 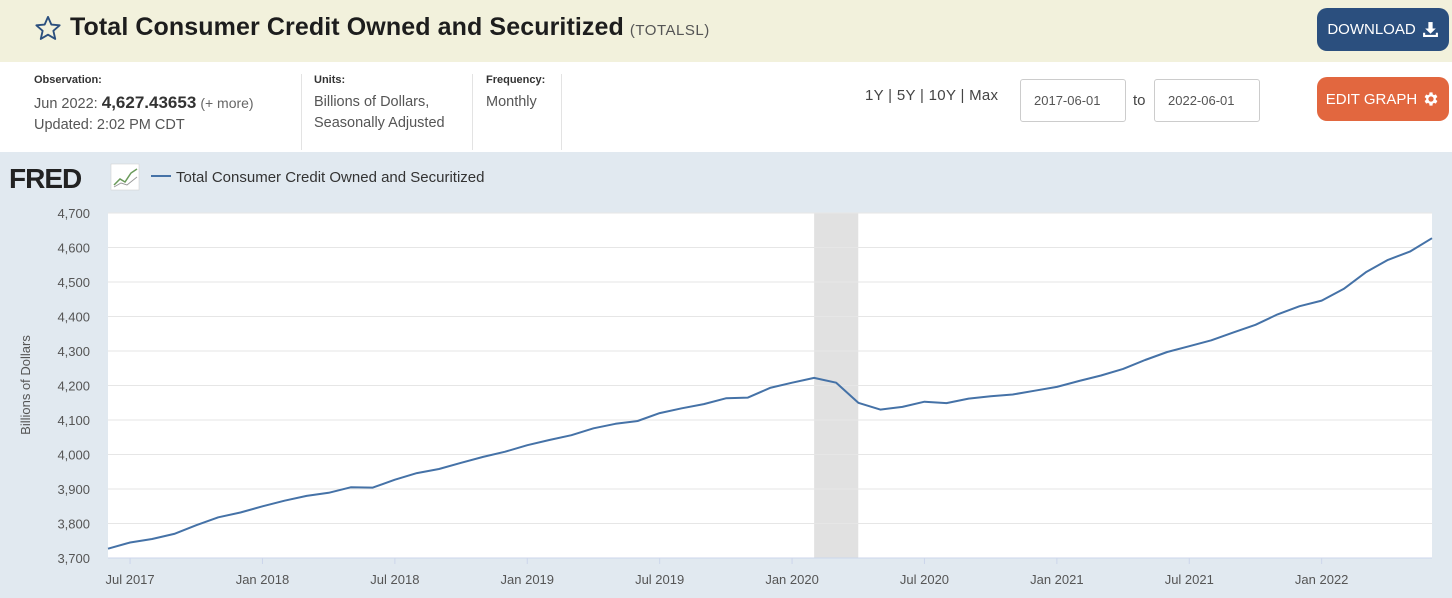 What do you see at coordinates (1322, 579) in the screenshot?
I see `x-tick-label: Jan 2022` at bounding box center [1322, 579].